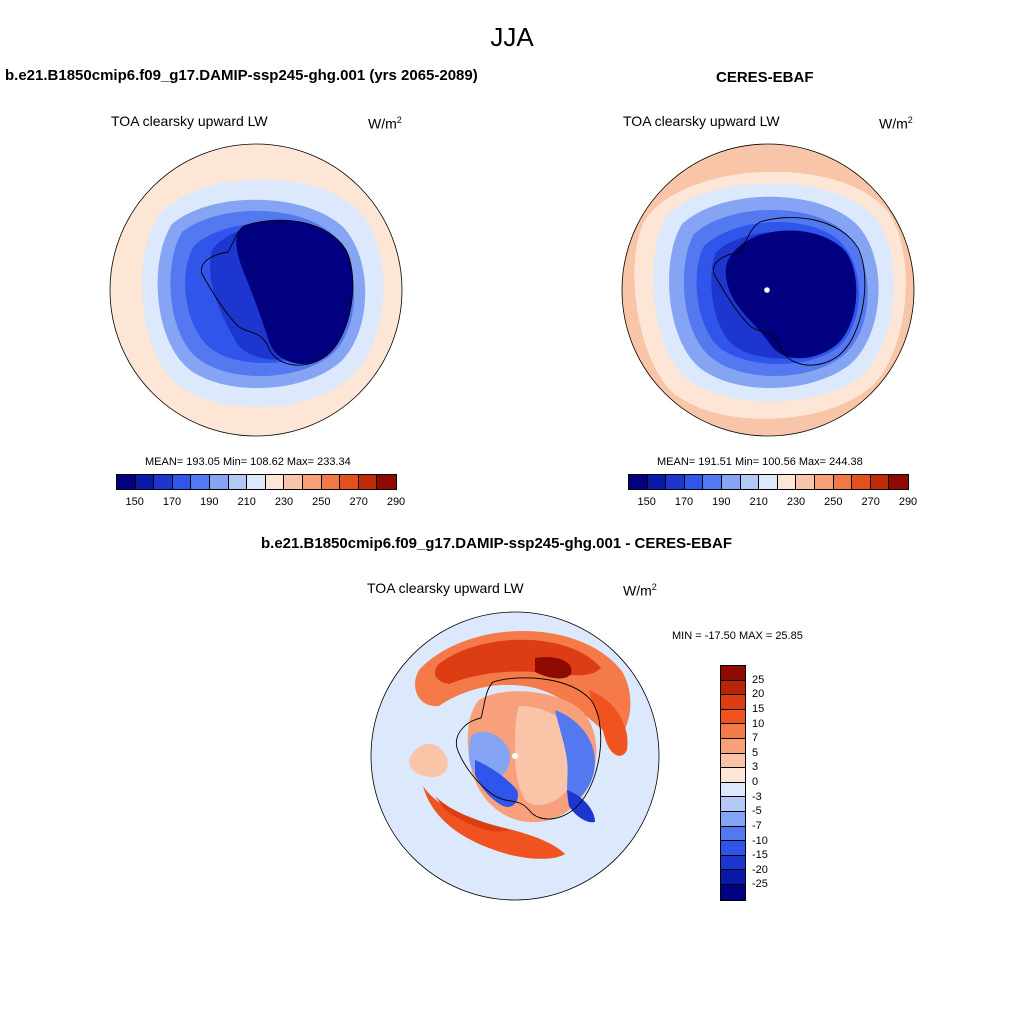 The width and height of the screenshot is (1024, 1024). Describe the element at coordinates (755, 738) in the screenshot. I see `colorbar-tick-label: 7` at that location.